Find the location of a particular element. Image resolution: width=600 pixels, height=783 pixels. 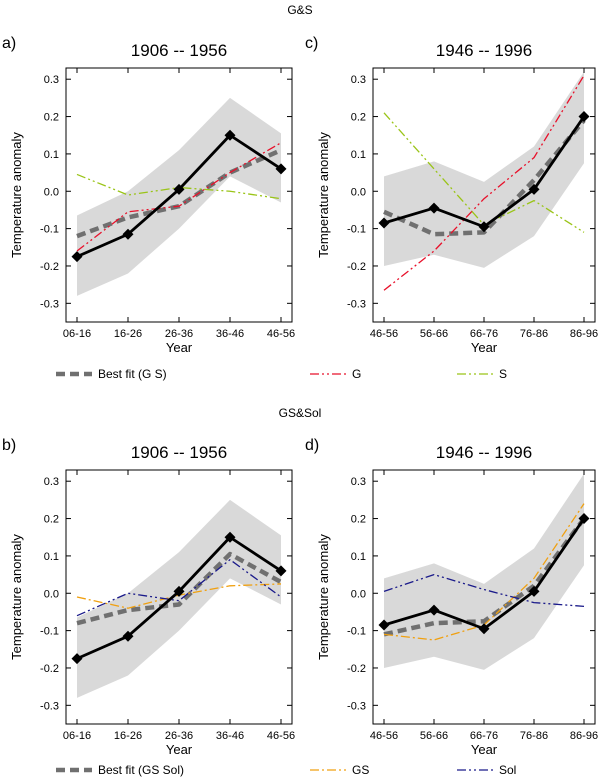

legend-label: S is located at coordinates (503, 374).